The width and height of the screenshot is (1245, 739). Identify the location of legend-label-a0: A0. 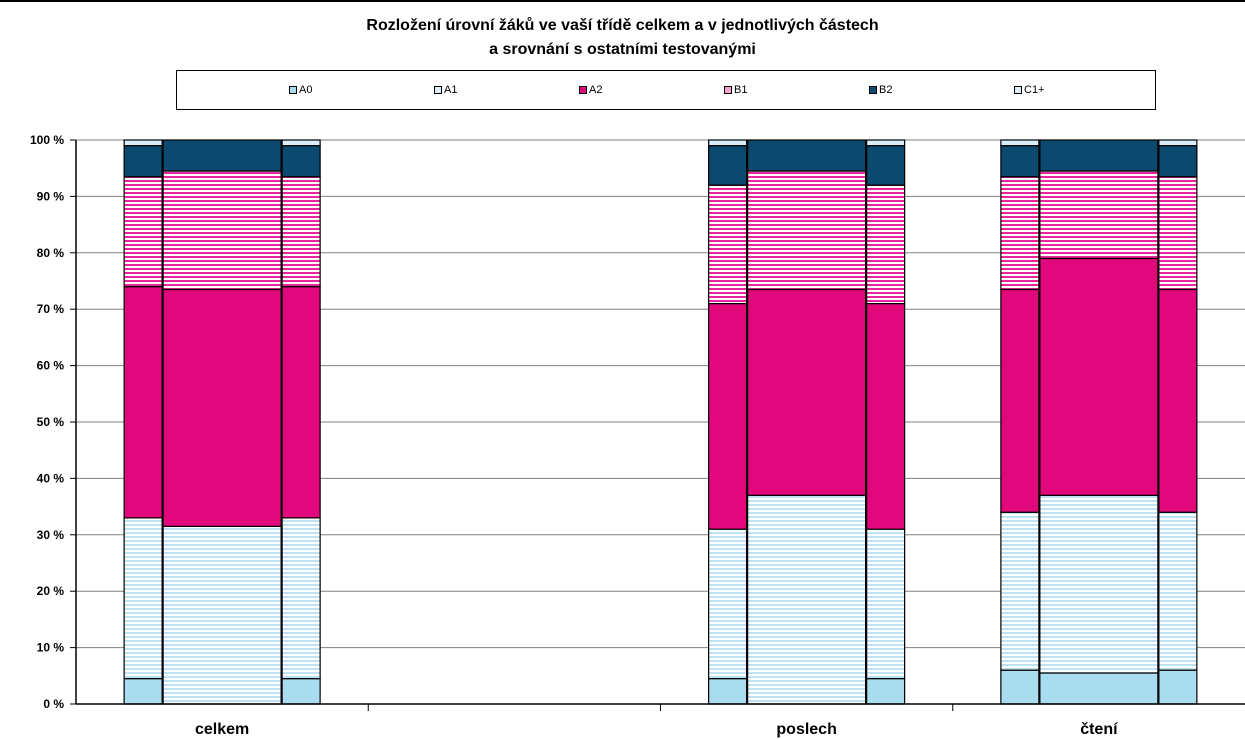
(306, 90).